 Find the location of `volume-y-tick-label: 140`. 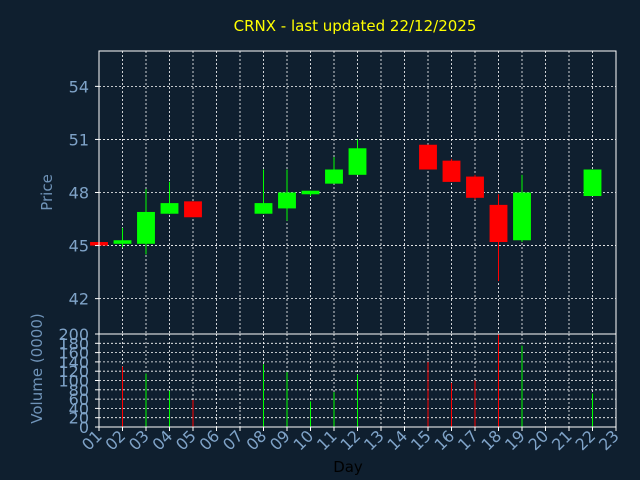

volume-y-tick-label: 140 is located at coordinates (73, 362).